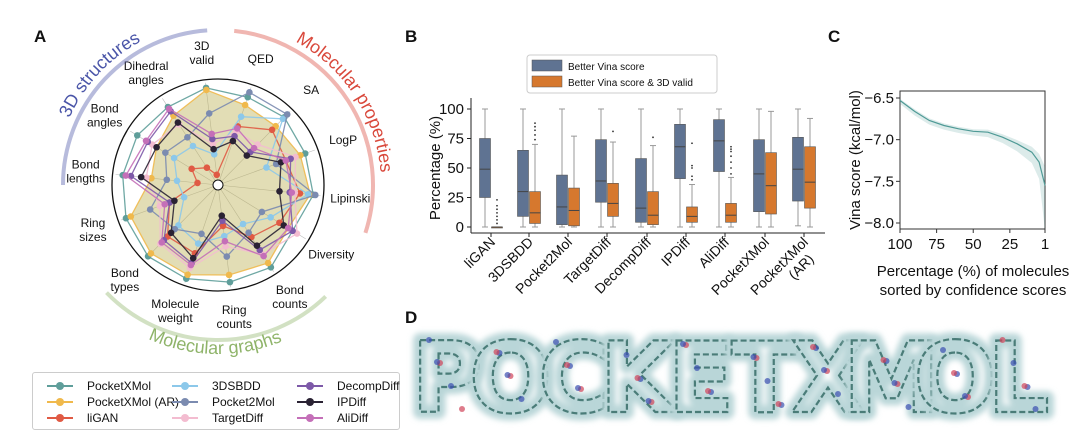  I want to click on molecule-letter-o: OO, so click(510, 375).